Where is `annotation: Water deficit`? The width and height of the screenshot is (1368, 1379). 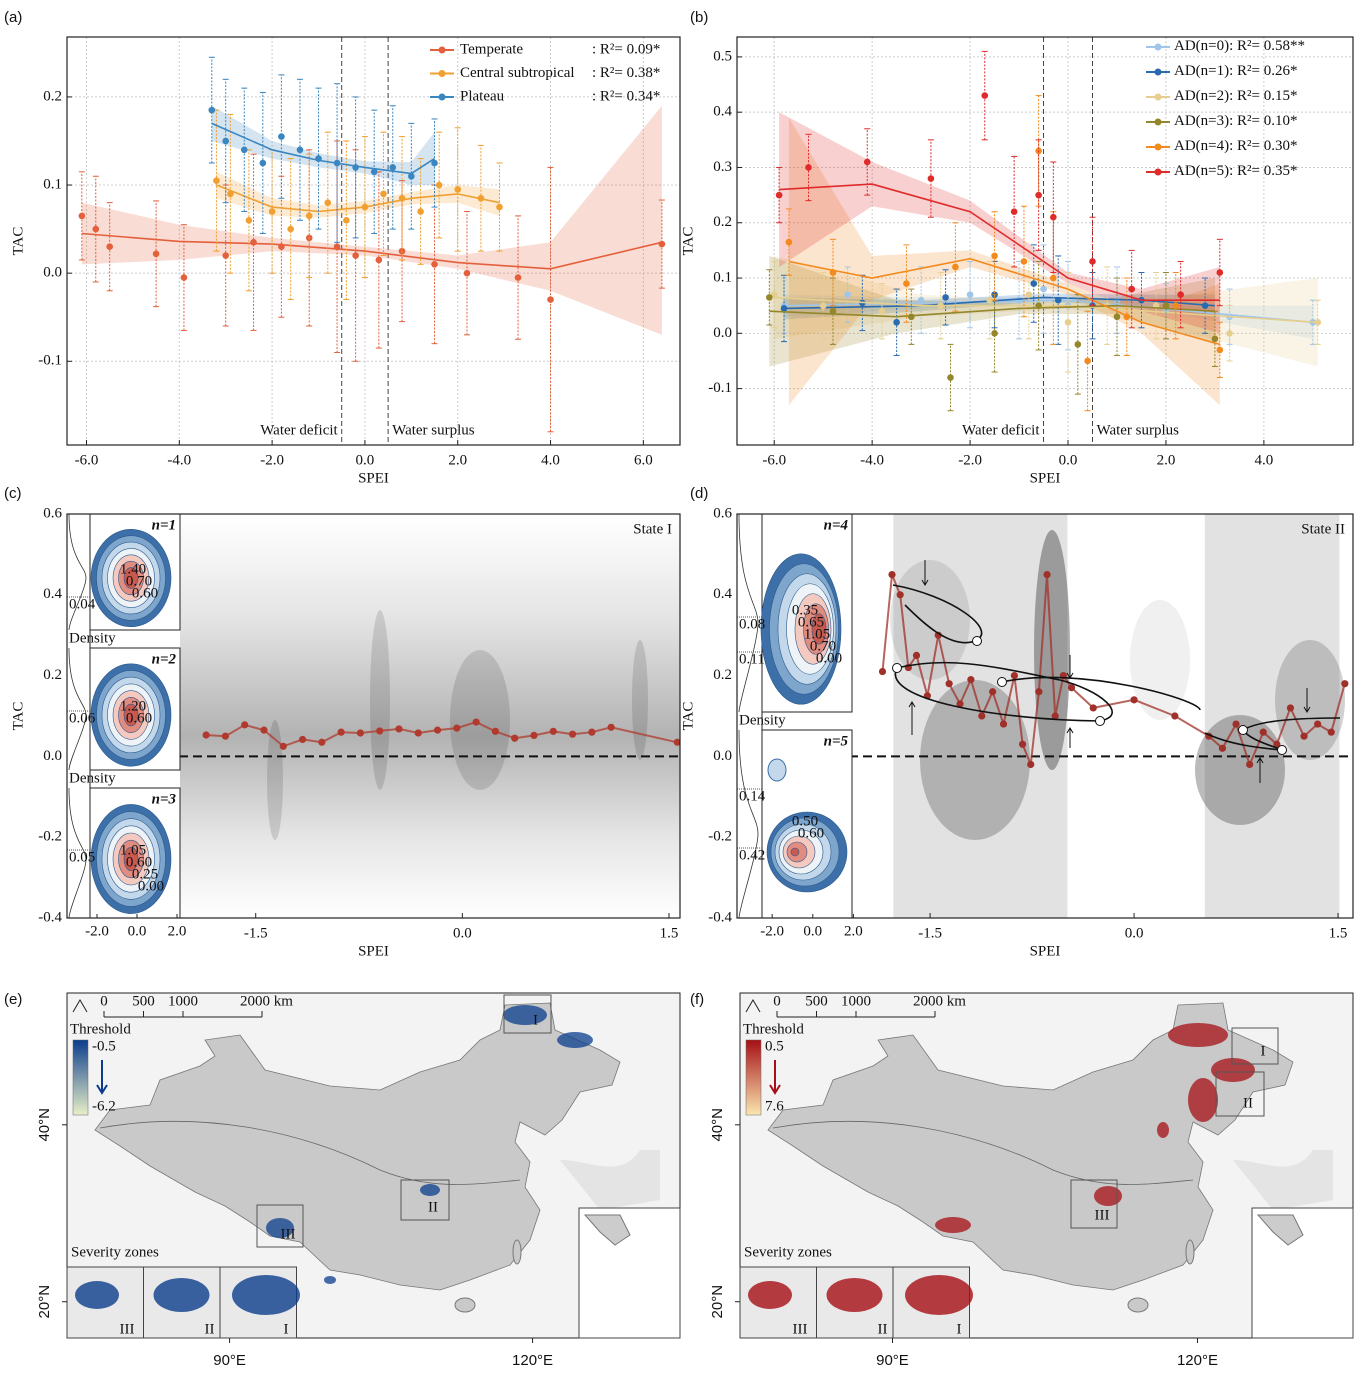 annotation: Water deficit is located at coordinates (1001, 430).